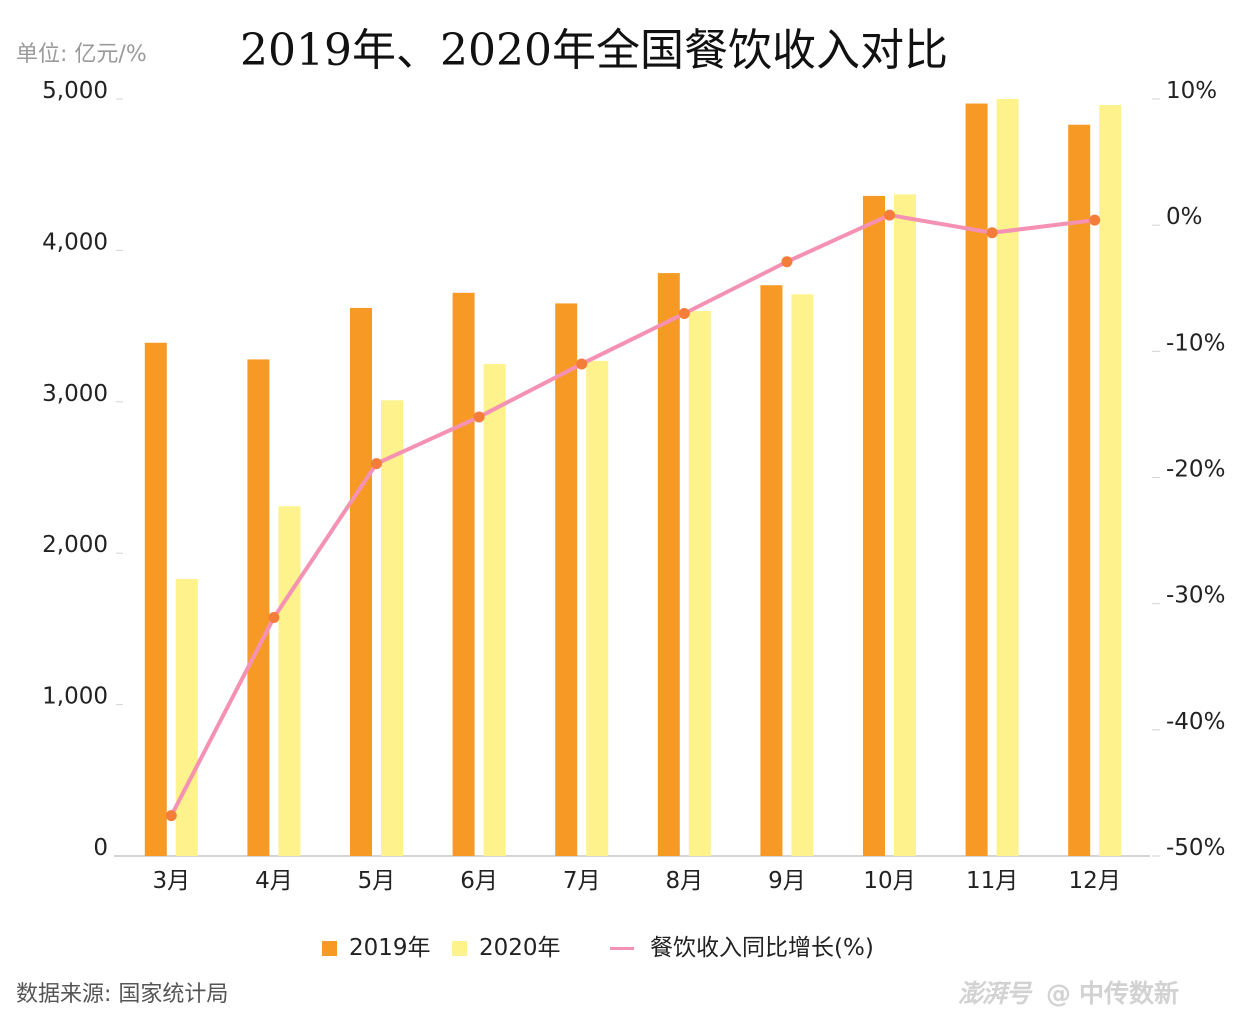 The width and height of the screenshot is (1240, 1014). I want to click on chart-title: 2019年、2020年全国餐饮收入对比, so click(594, 50).